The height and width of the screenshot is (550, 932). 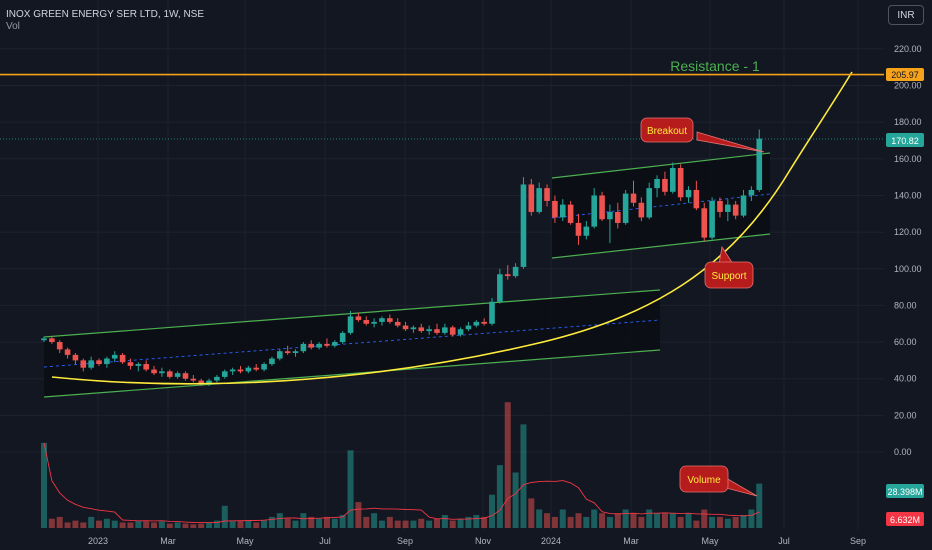 I want to click on time-tick-label: 2023, so click(x=98, y=541).